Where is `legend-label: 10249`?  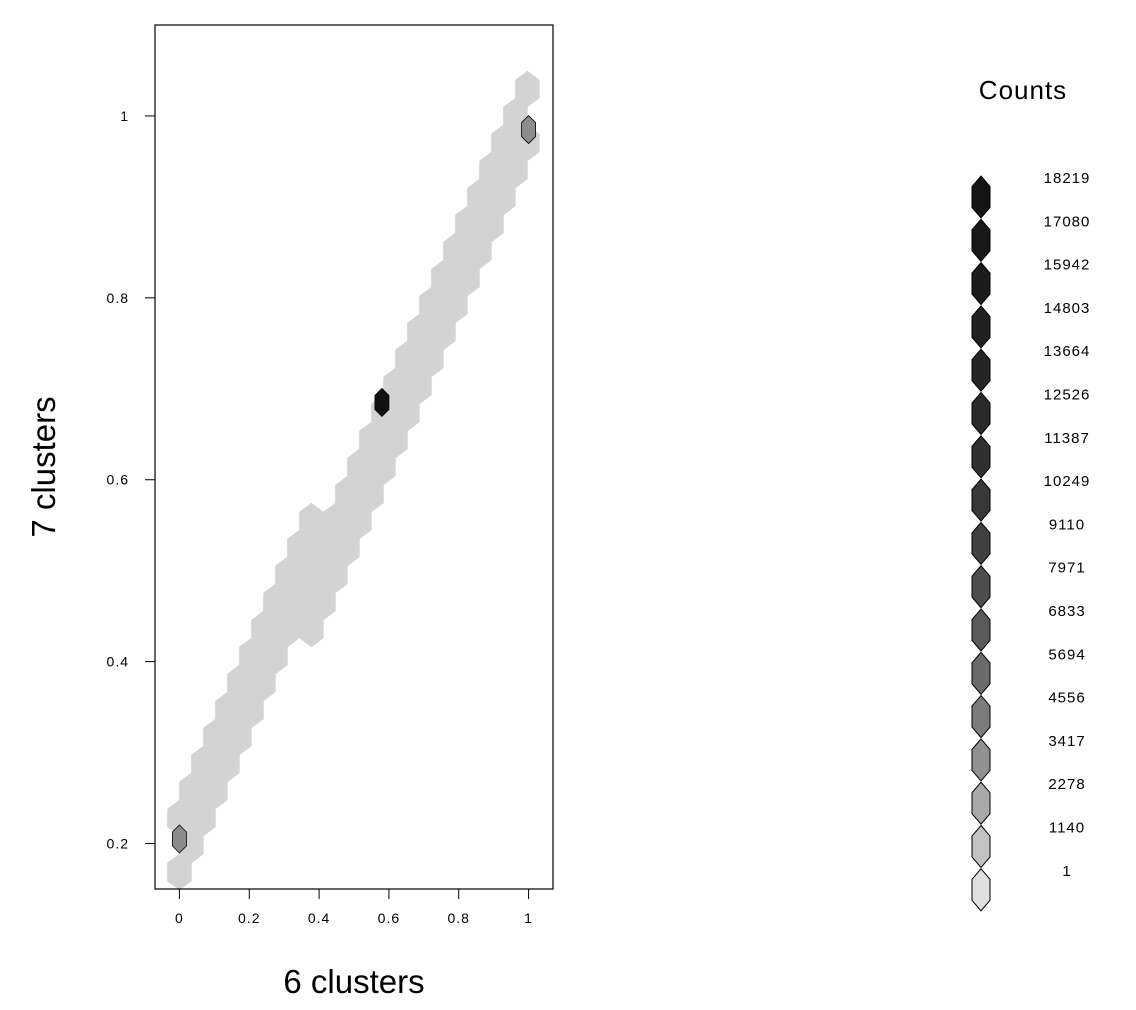 legend-label: 10249 is located at coordinates (1067, 481).